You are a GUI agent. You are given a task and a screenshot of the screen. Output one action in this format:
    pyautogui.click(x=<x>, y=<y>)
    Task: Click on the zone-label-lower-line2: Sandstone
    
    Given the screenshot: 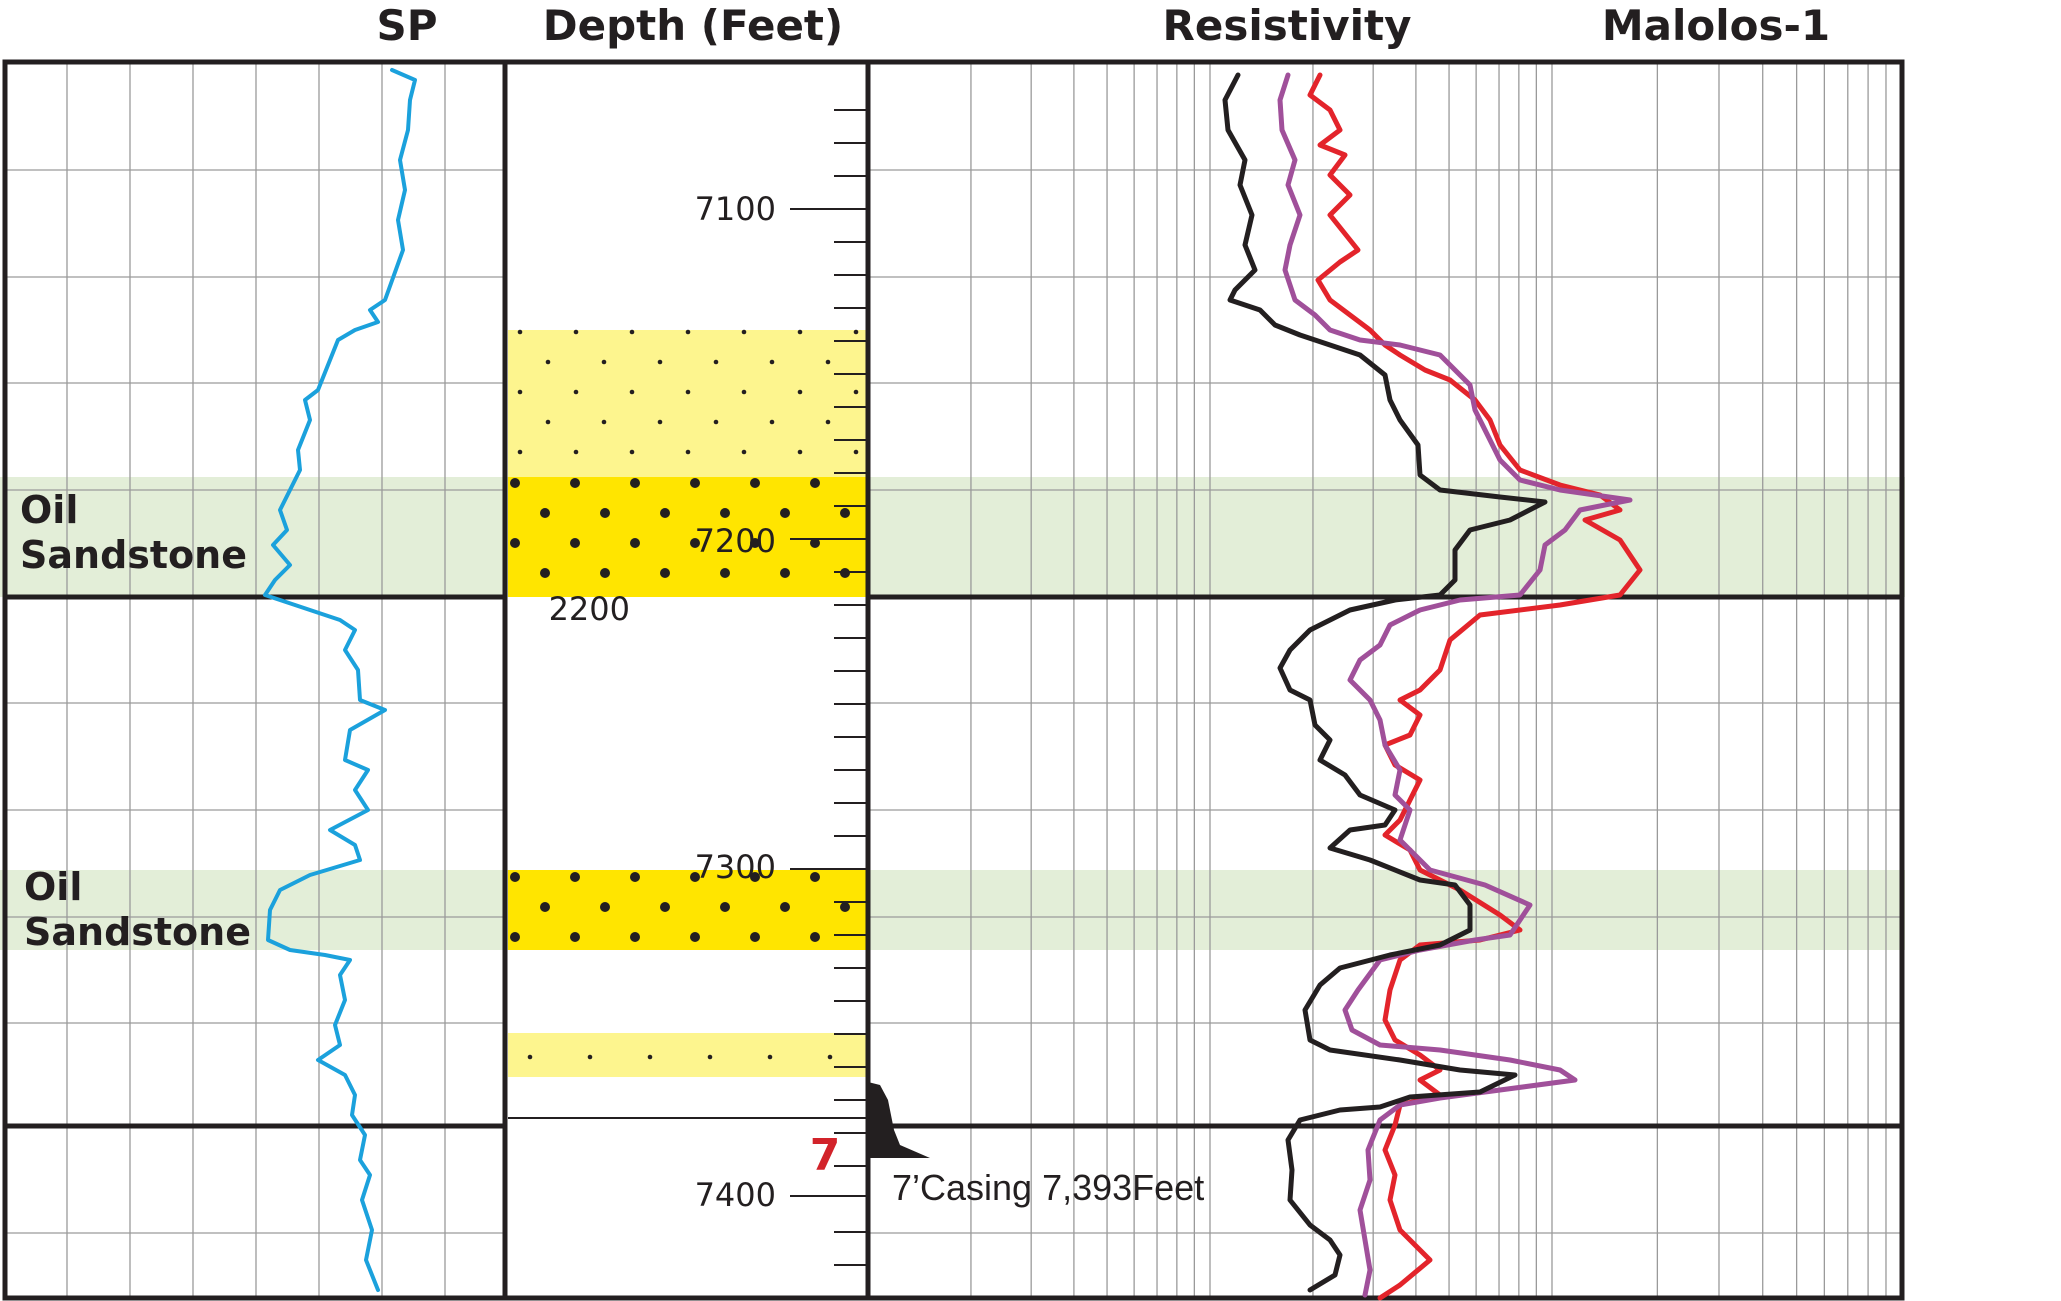 What is the action you would take?
    pyautogui.click(x=137, y=932)
    